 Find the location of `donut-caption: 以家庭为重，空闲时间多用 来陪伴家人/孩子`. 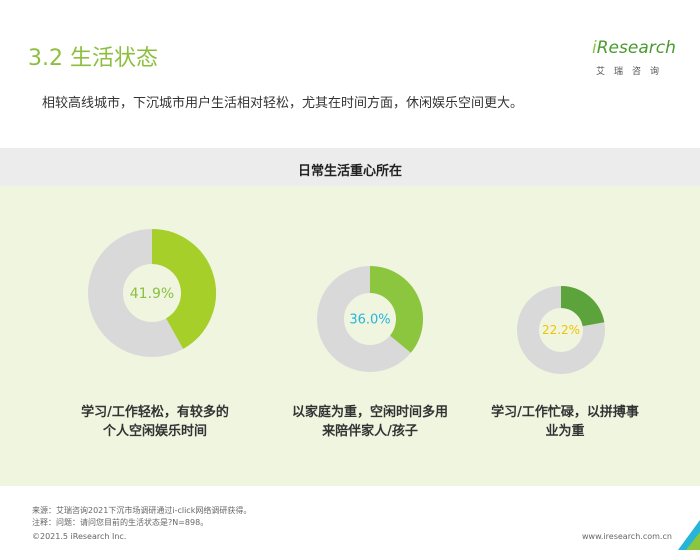

donut-caption: 以家庭为重，空闲时间多用 来陪伴家人/孩子 is located at coordinates (369, 422).